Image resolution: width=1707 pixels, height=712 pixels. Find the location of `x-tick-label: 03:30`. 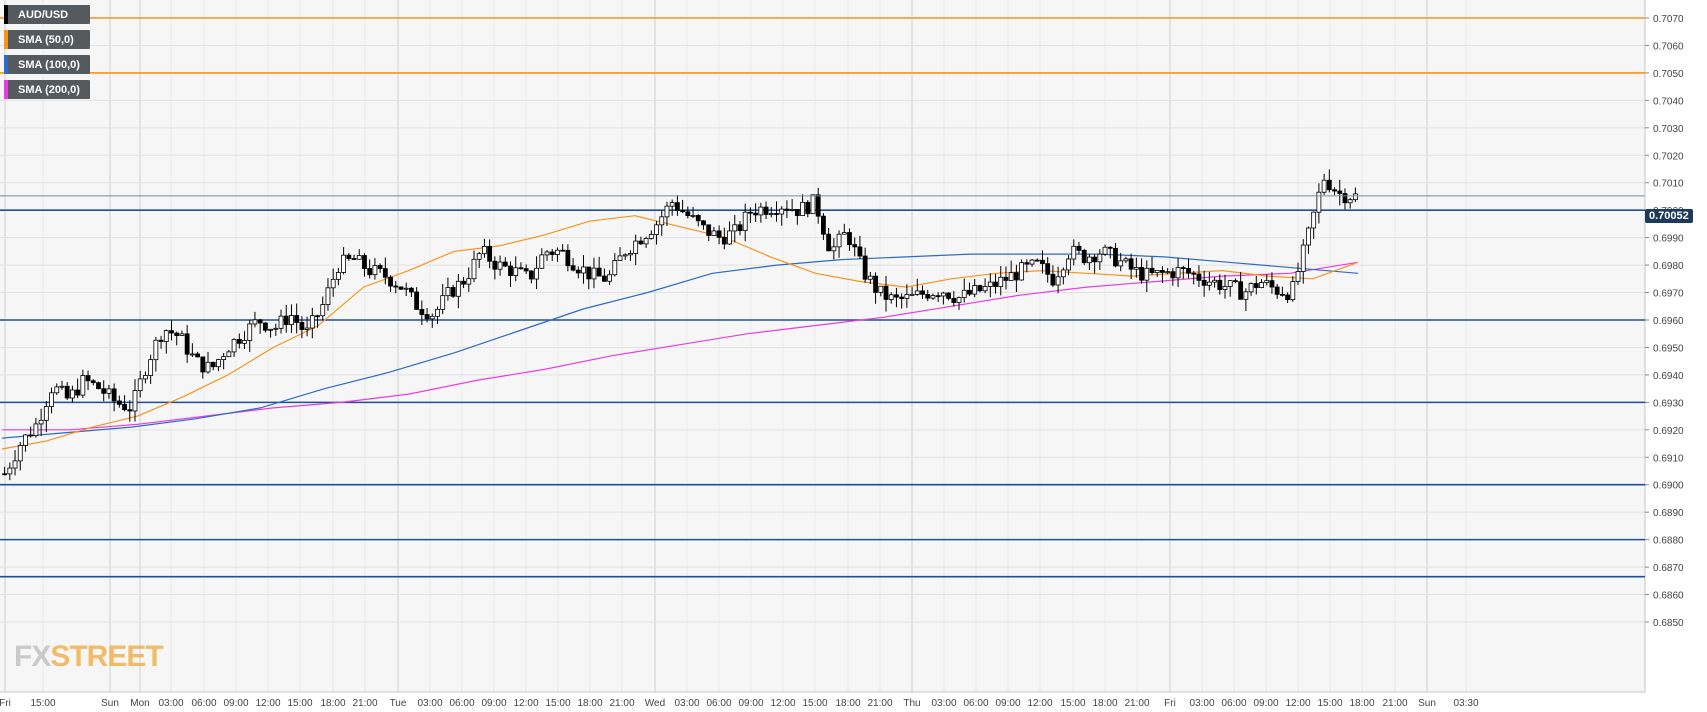

x-tick-label: 03:30 is located at coordinates (1465, 703).